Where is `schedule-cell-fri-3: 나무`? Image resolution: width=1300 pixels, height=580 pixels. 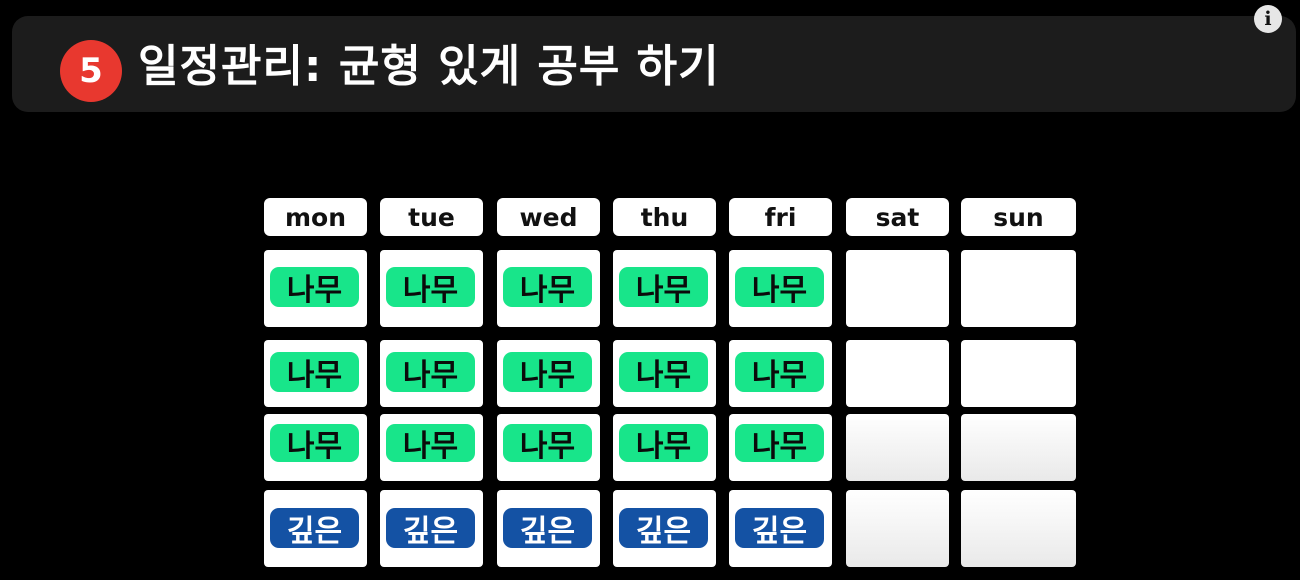 schedule-cell-fri-3: 나무 is located at coordinates (780, 447).